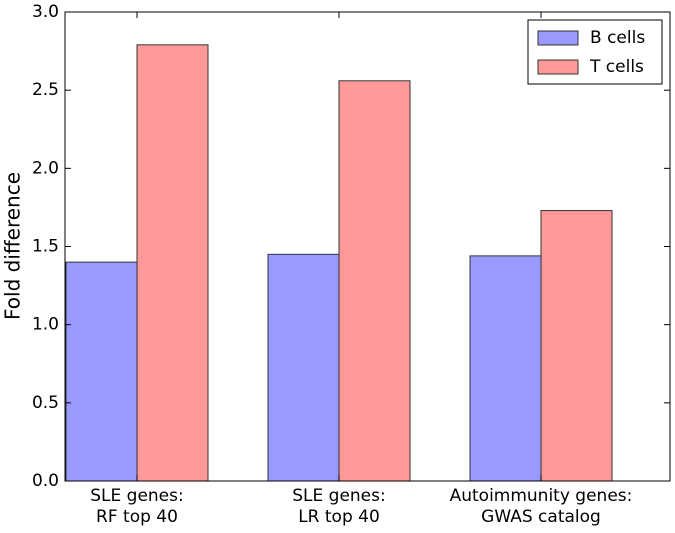 This screenshot has height=533, width=675. What do you see at coordinates (616, 67) in the screenshot?
I see `legend-label: T cells` at bounding box center [616, 67].